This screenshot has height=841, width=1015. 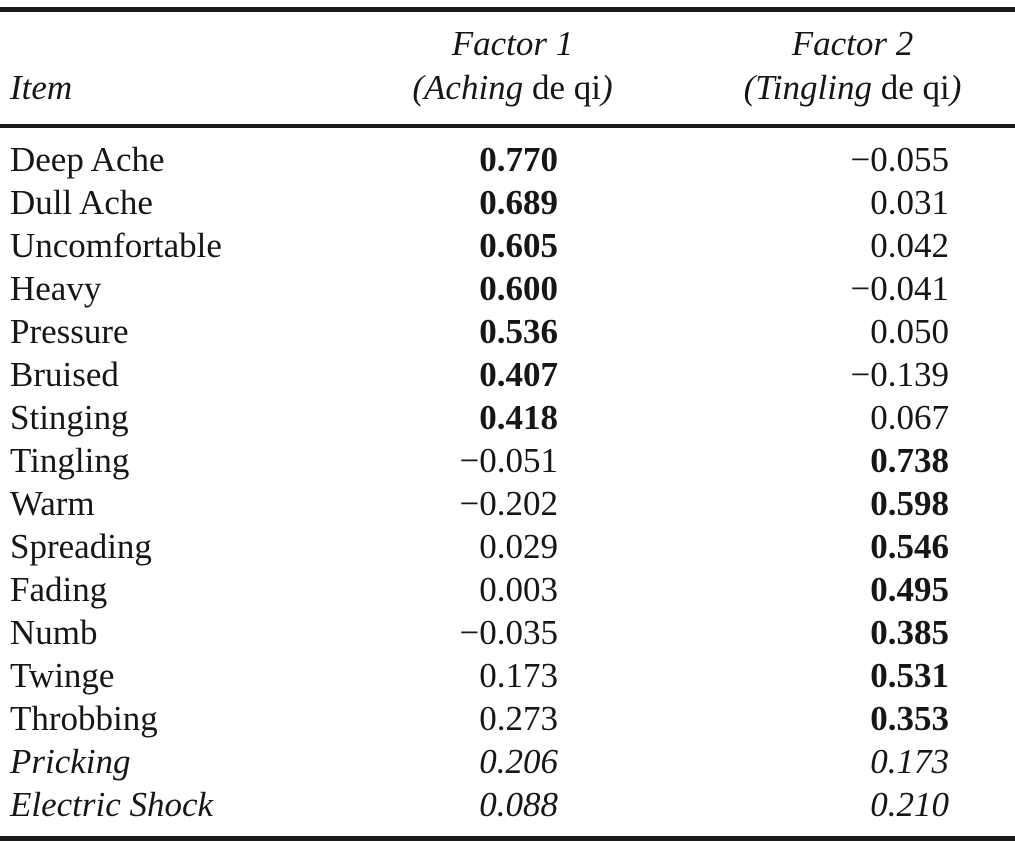 What do you see at coordinates (116, 245) in the screenshot?
I see `item-cell: Uncomfortable` at bounding box center [116, 245].